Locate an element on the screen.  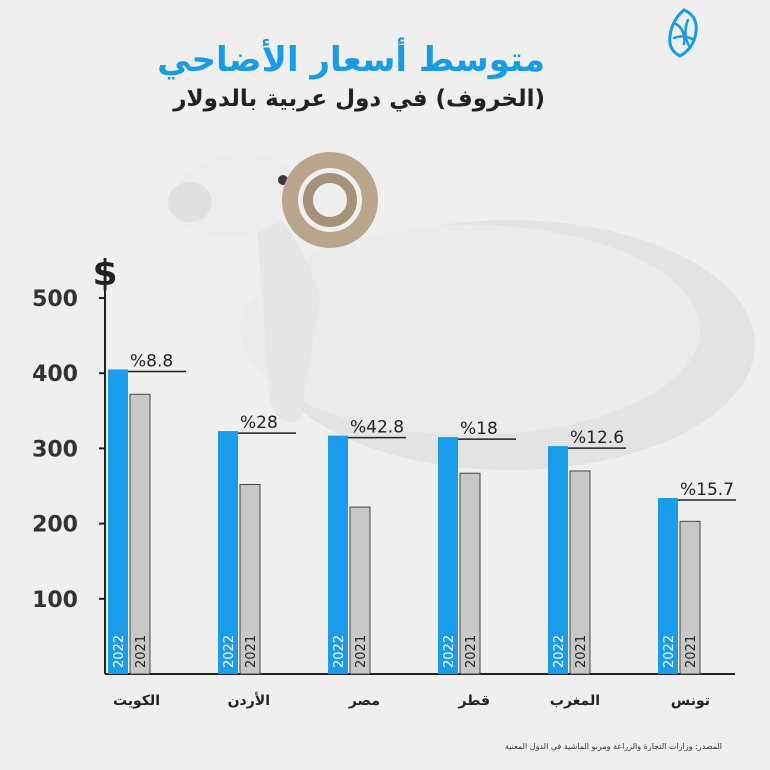
category-label: الكويت is located at coordinates (136, 701).